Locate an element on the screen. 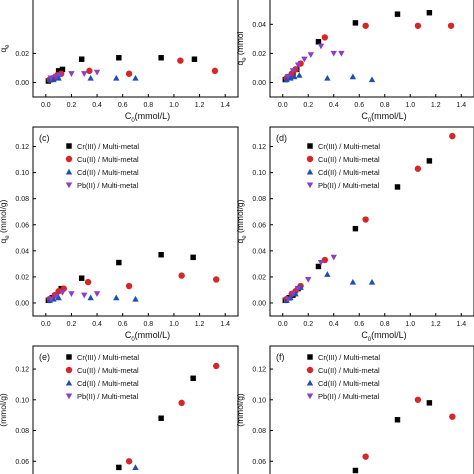 The image size is (474, 474). y-axis-label: qe (mmol/g) is located at coordinates (5, 221).